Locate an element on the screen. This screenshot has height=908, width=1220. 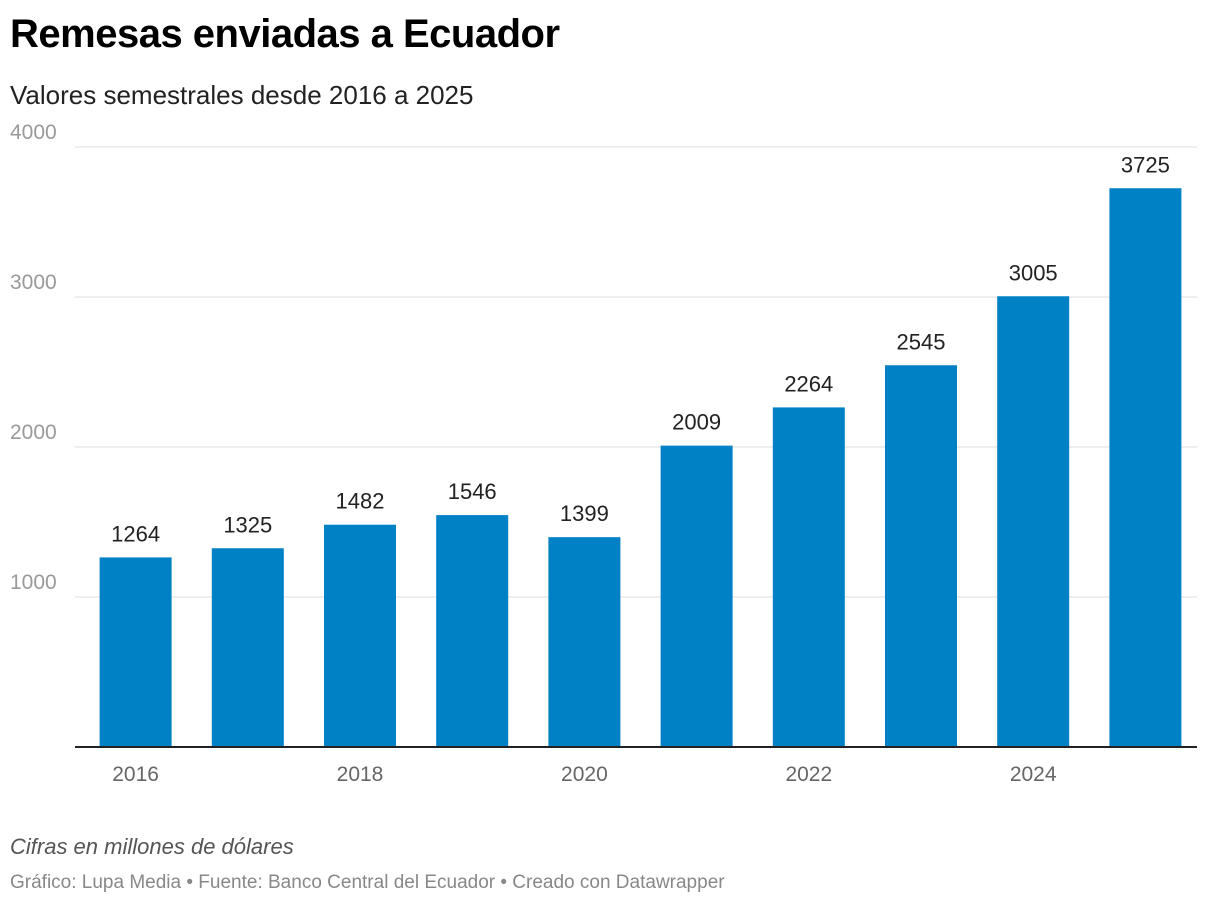
bar-2024 is located at coordinates (1033, 521).